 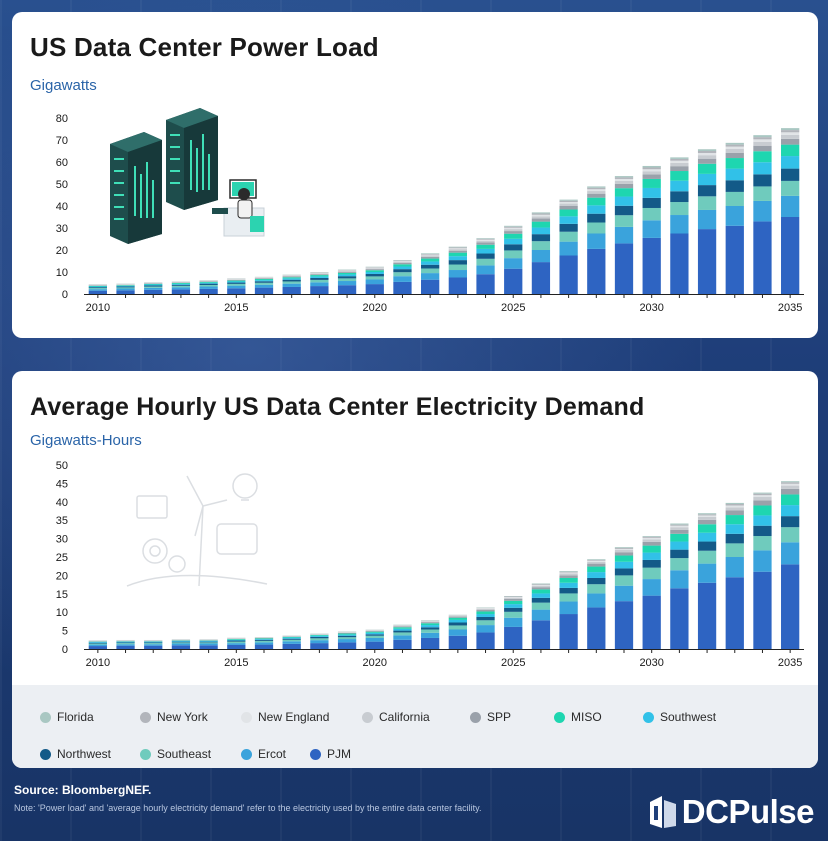 I want to click on bar-segment-pjm-2011, so click(x=125, y=292).